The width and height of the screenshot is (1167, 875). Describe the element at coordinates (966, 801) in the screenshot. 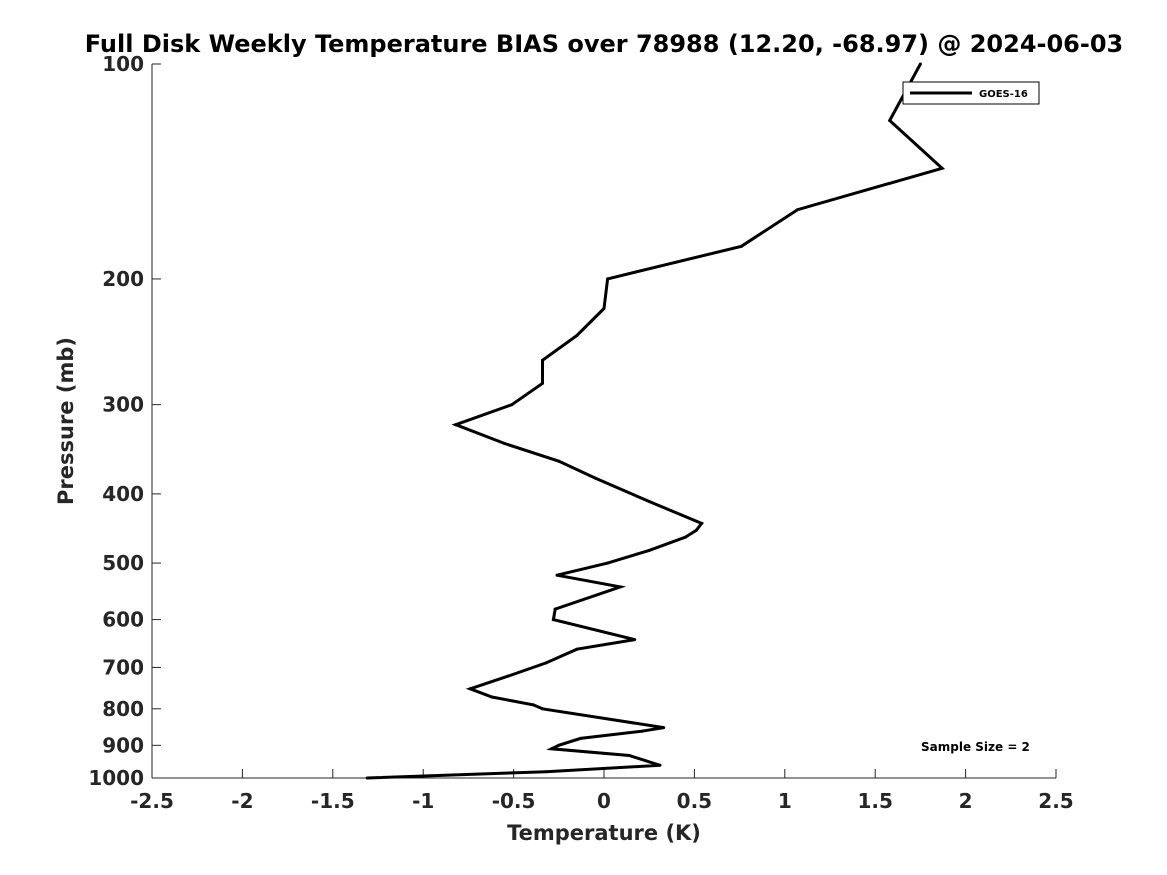

I see `x-tick-label: 2` at that location.